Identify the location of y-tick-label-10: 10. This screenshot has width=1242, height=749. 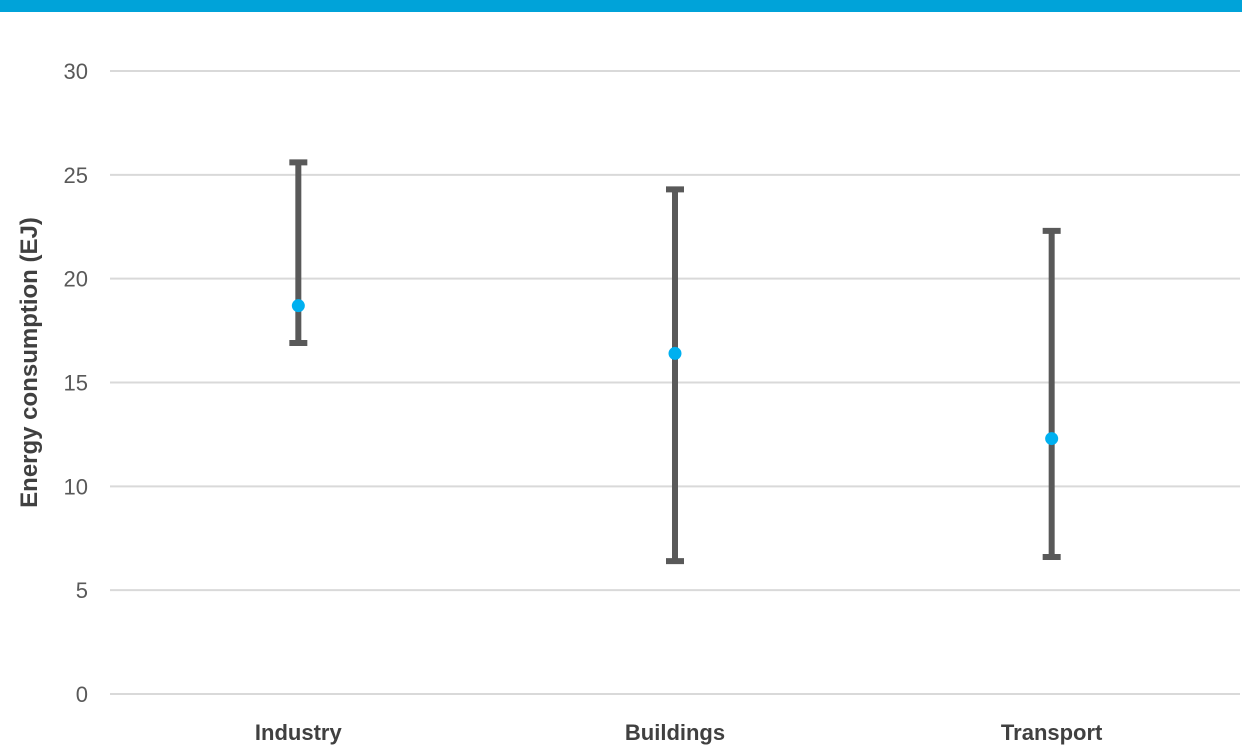
(76, 486).